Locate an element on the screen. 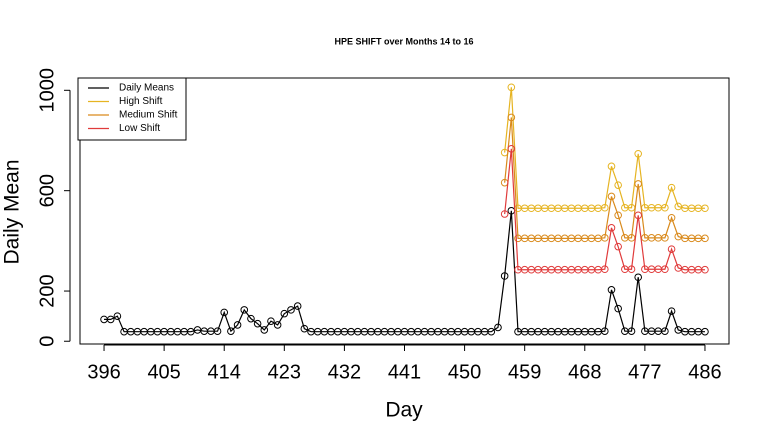  y-axis-label: Daily Mean is located at coordinates (12, 211).